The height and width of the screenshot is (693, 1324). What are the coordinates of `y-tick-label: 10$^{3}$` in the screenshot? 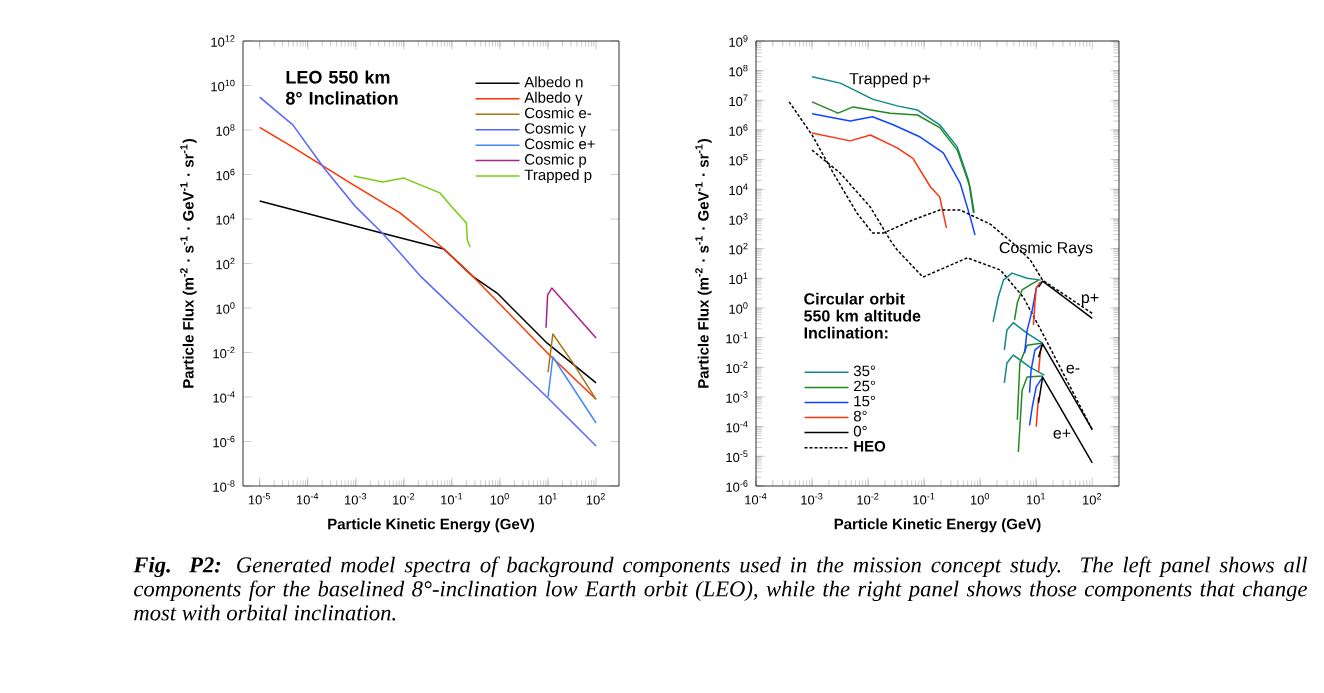 It's located at (738, 219).